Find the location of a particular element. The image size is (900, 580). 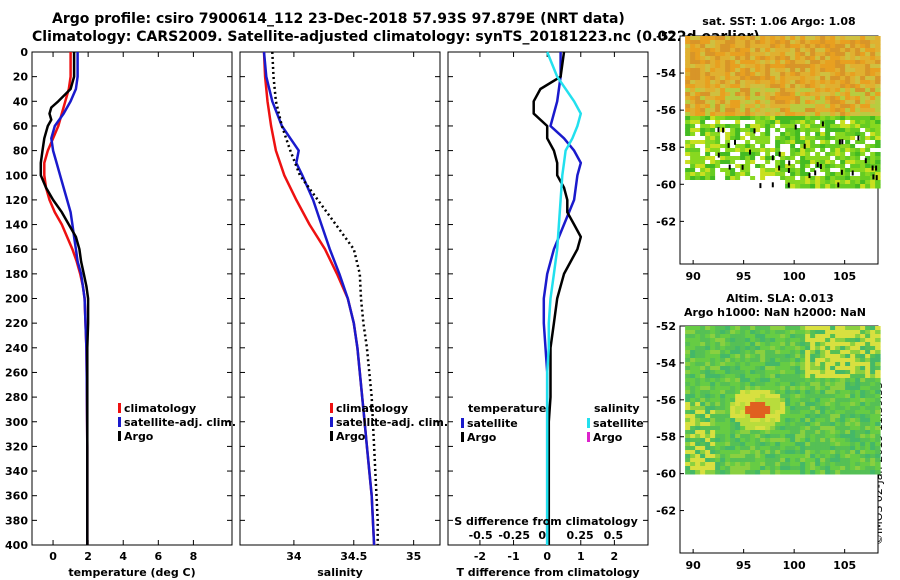

sst-missing-mark is located at coordinates (788, 170).